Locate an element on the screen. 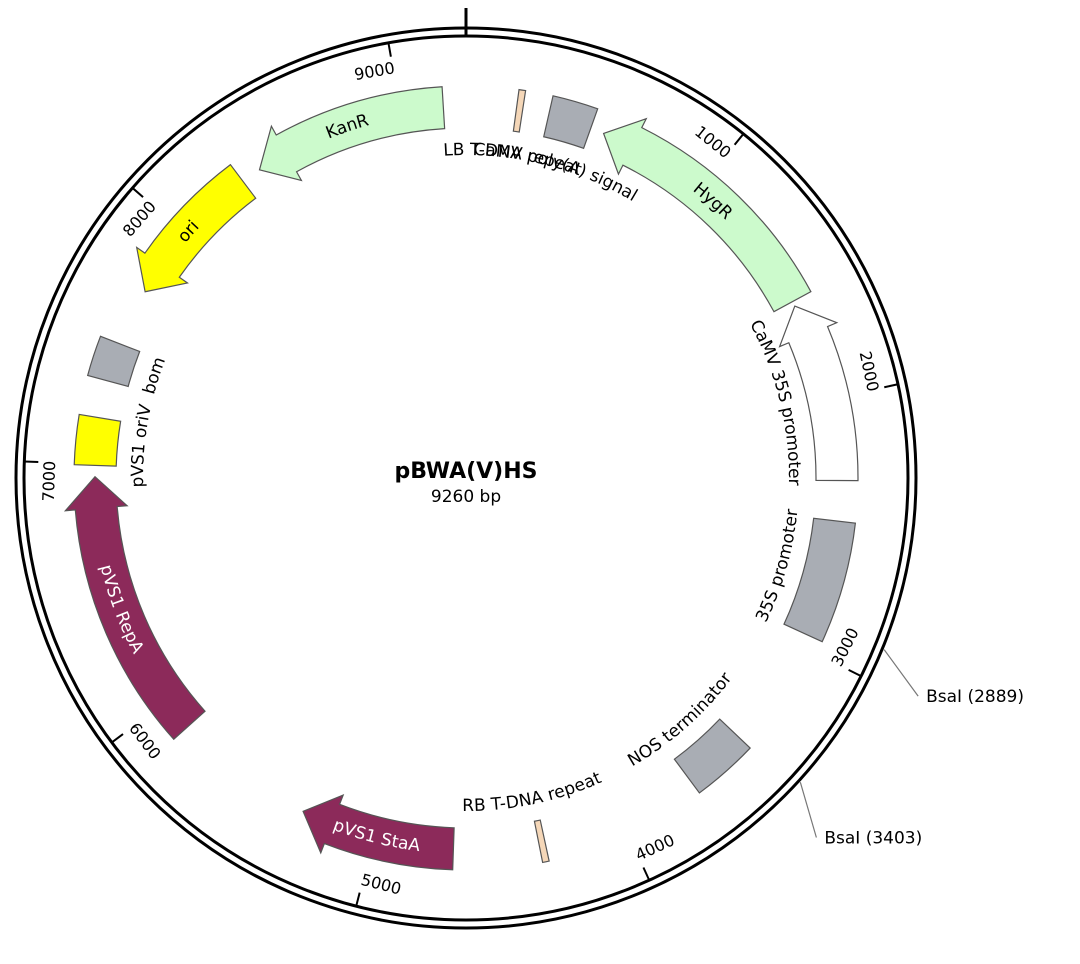 The width and height of the screenshot is (1080, 964). tick-label-5000: 5000 is located at coordinates (381, 884).